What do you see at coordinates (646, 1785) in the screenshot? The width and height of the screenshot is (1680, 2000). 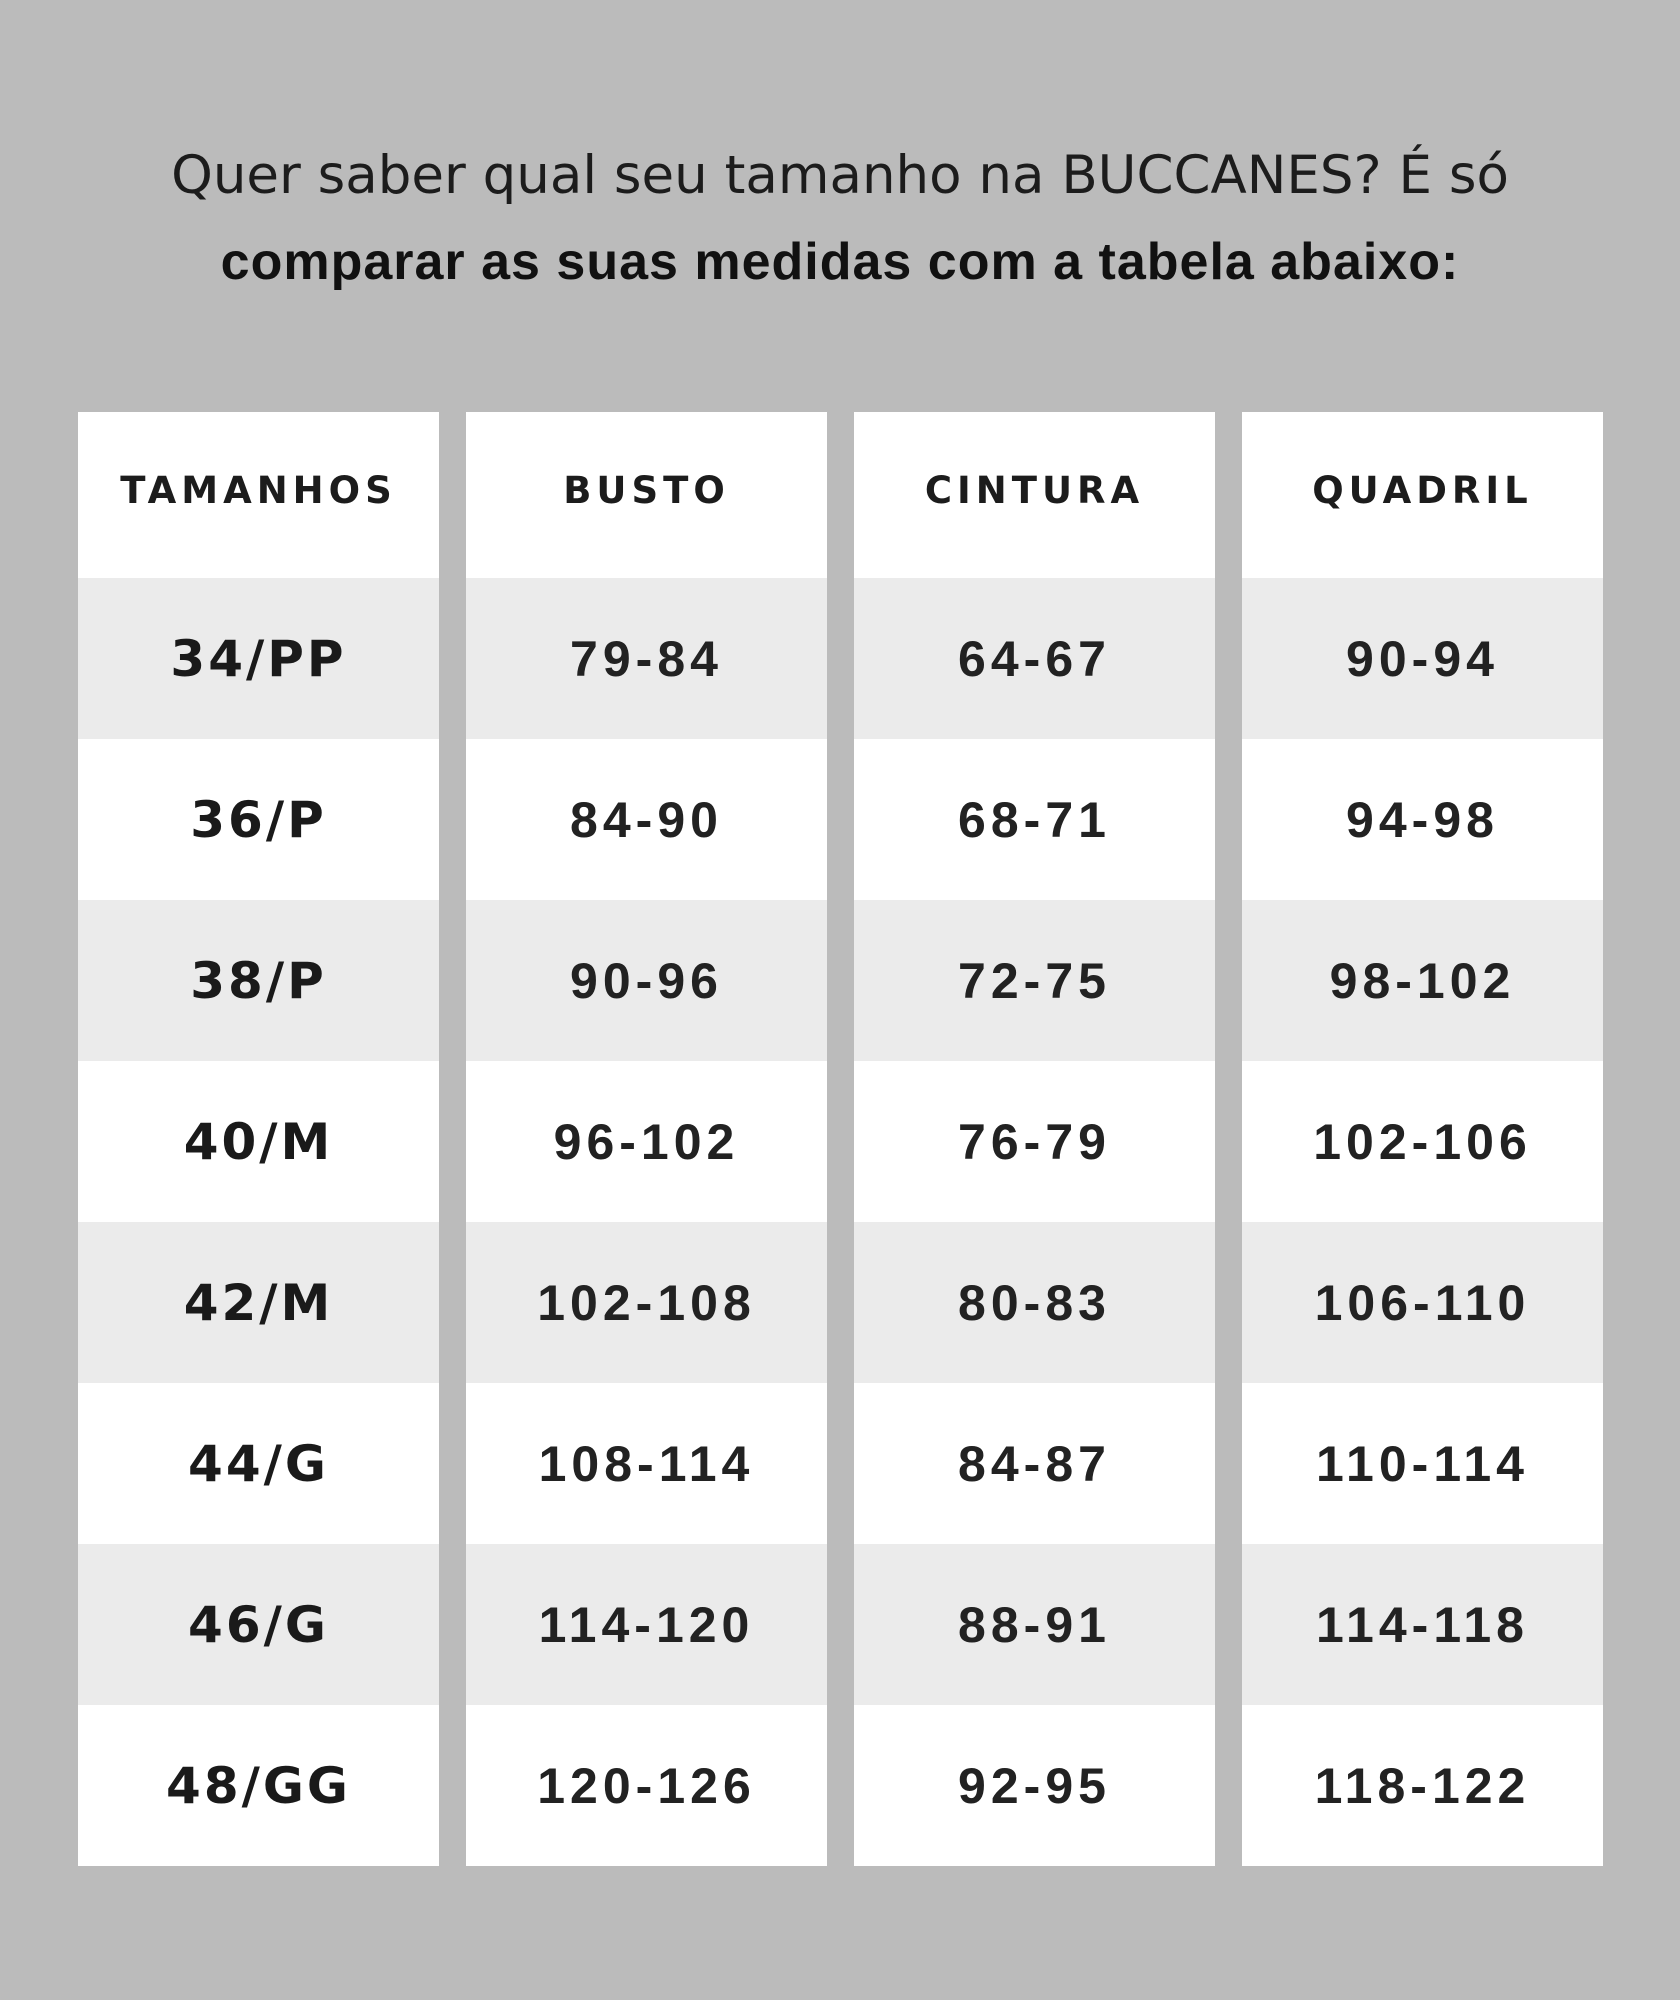 I see `measurement-cell: 120-126` at bounding box center [646, 1785].